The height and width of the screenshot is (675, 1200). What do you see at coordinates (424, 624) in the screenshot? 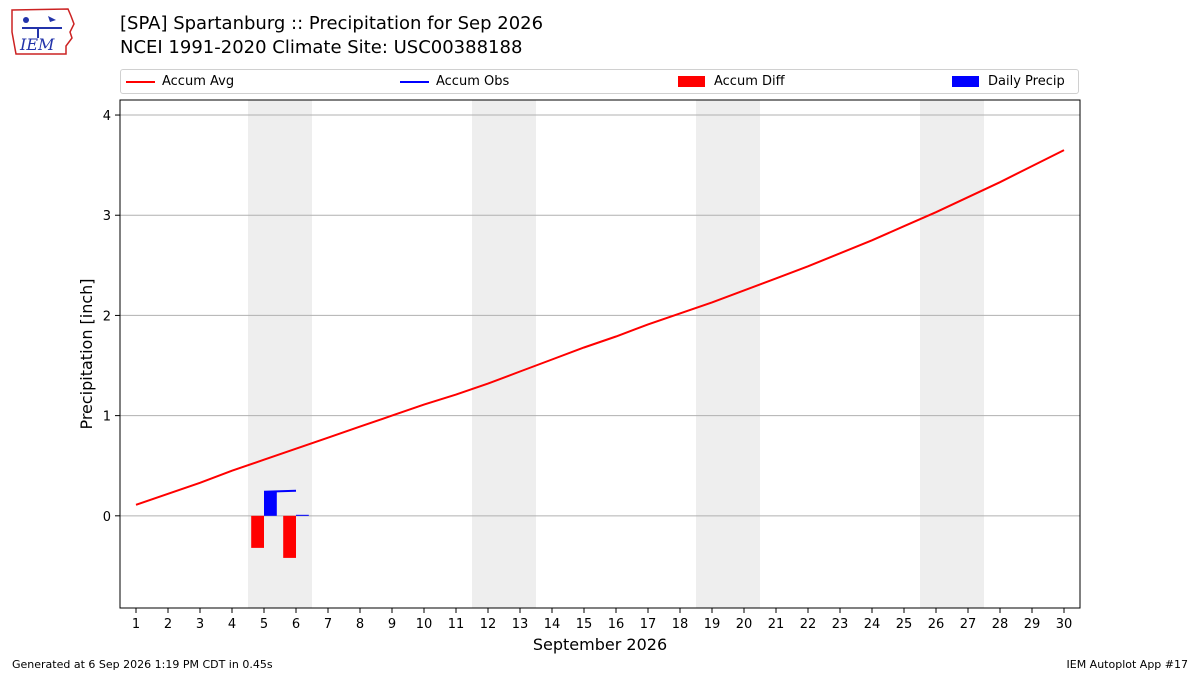
I see `x-tick-label: 10` at bounding box center [424, 624].